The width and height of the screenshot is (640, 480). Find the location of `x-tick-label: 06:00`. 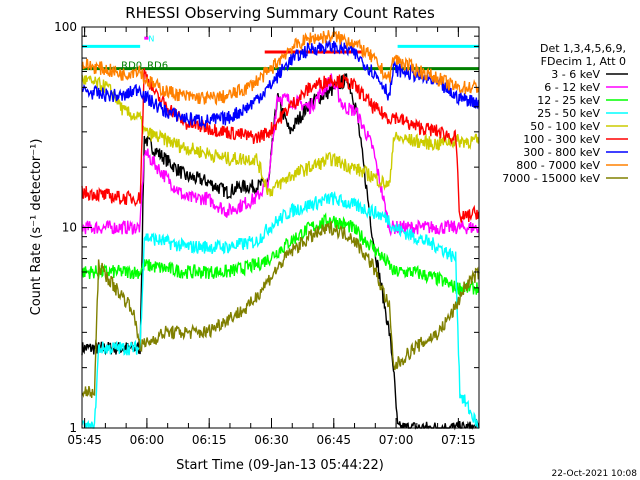

x-tick-label: 06:00 is located at coordinates (147, 440).